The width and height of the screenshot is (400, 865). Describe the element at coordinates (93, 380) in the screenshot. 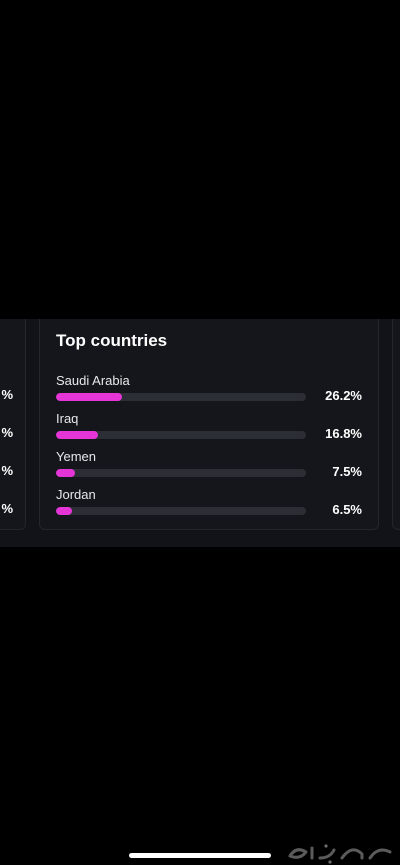

I see `country-name: Saudi Arabia` at that location.